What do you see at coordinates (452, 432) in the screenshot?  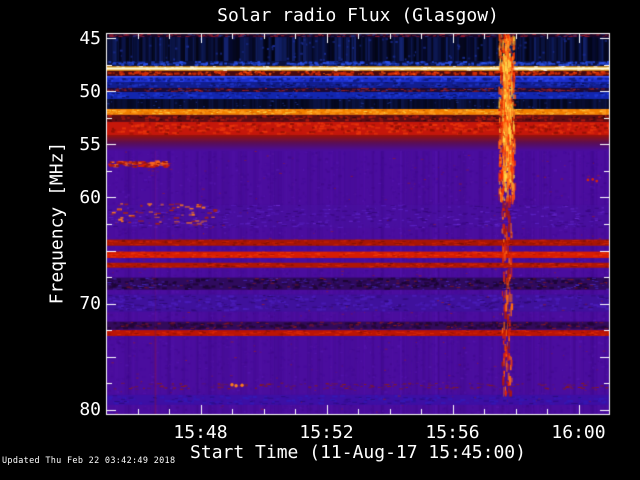 I see `x-tick-label: 15:56` at bounding box center [452, 432].